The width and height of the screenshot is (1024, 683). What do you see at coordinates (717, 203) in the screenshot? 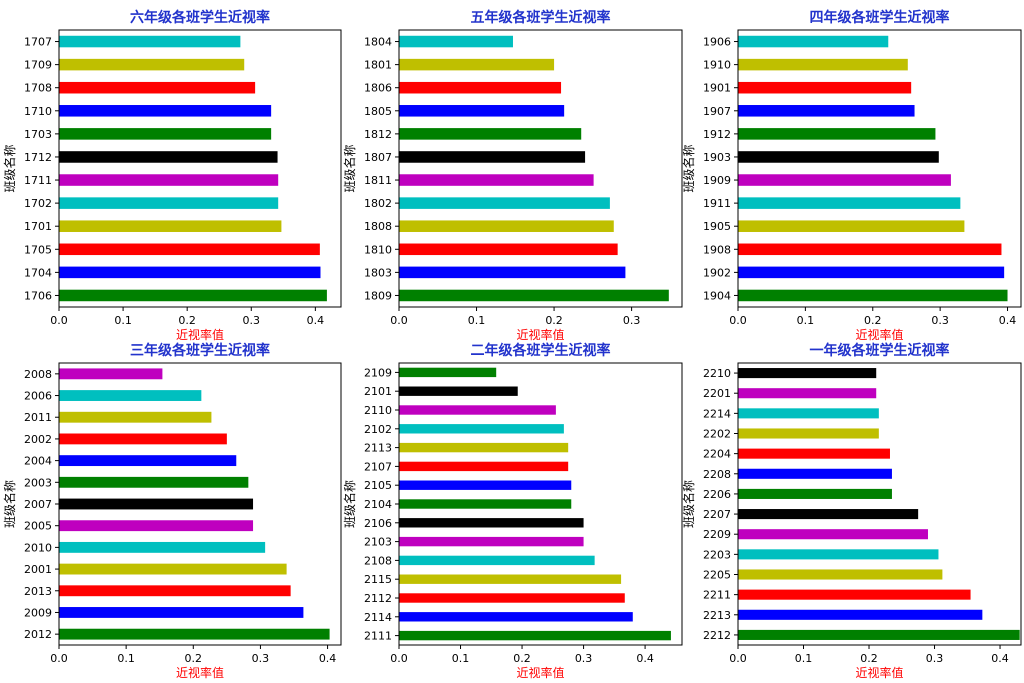
I see `y-tick-label: 1911` at bounding box center [717, 203].